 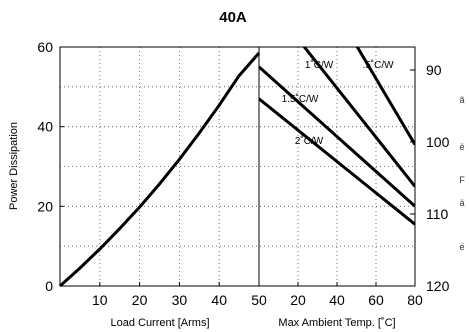 I want to click on x-tick-label-left: 50, so click(x=259, y=300).